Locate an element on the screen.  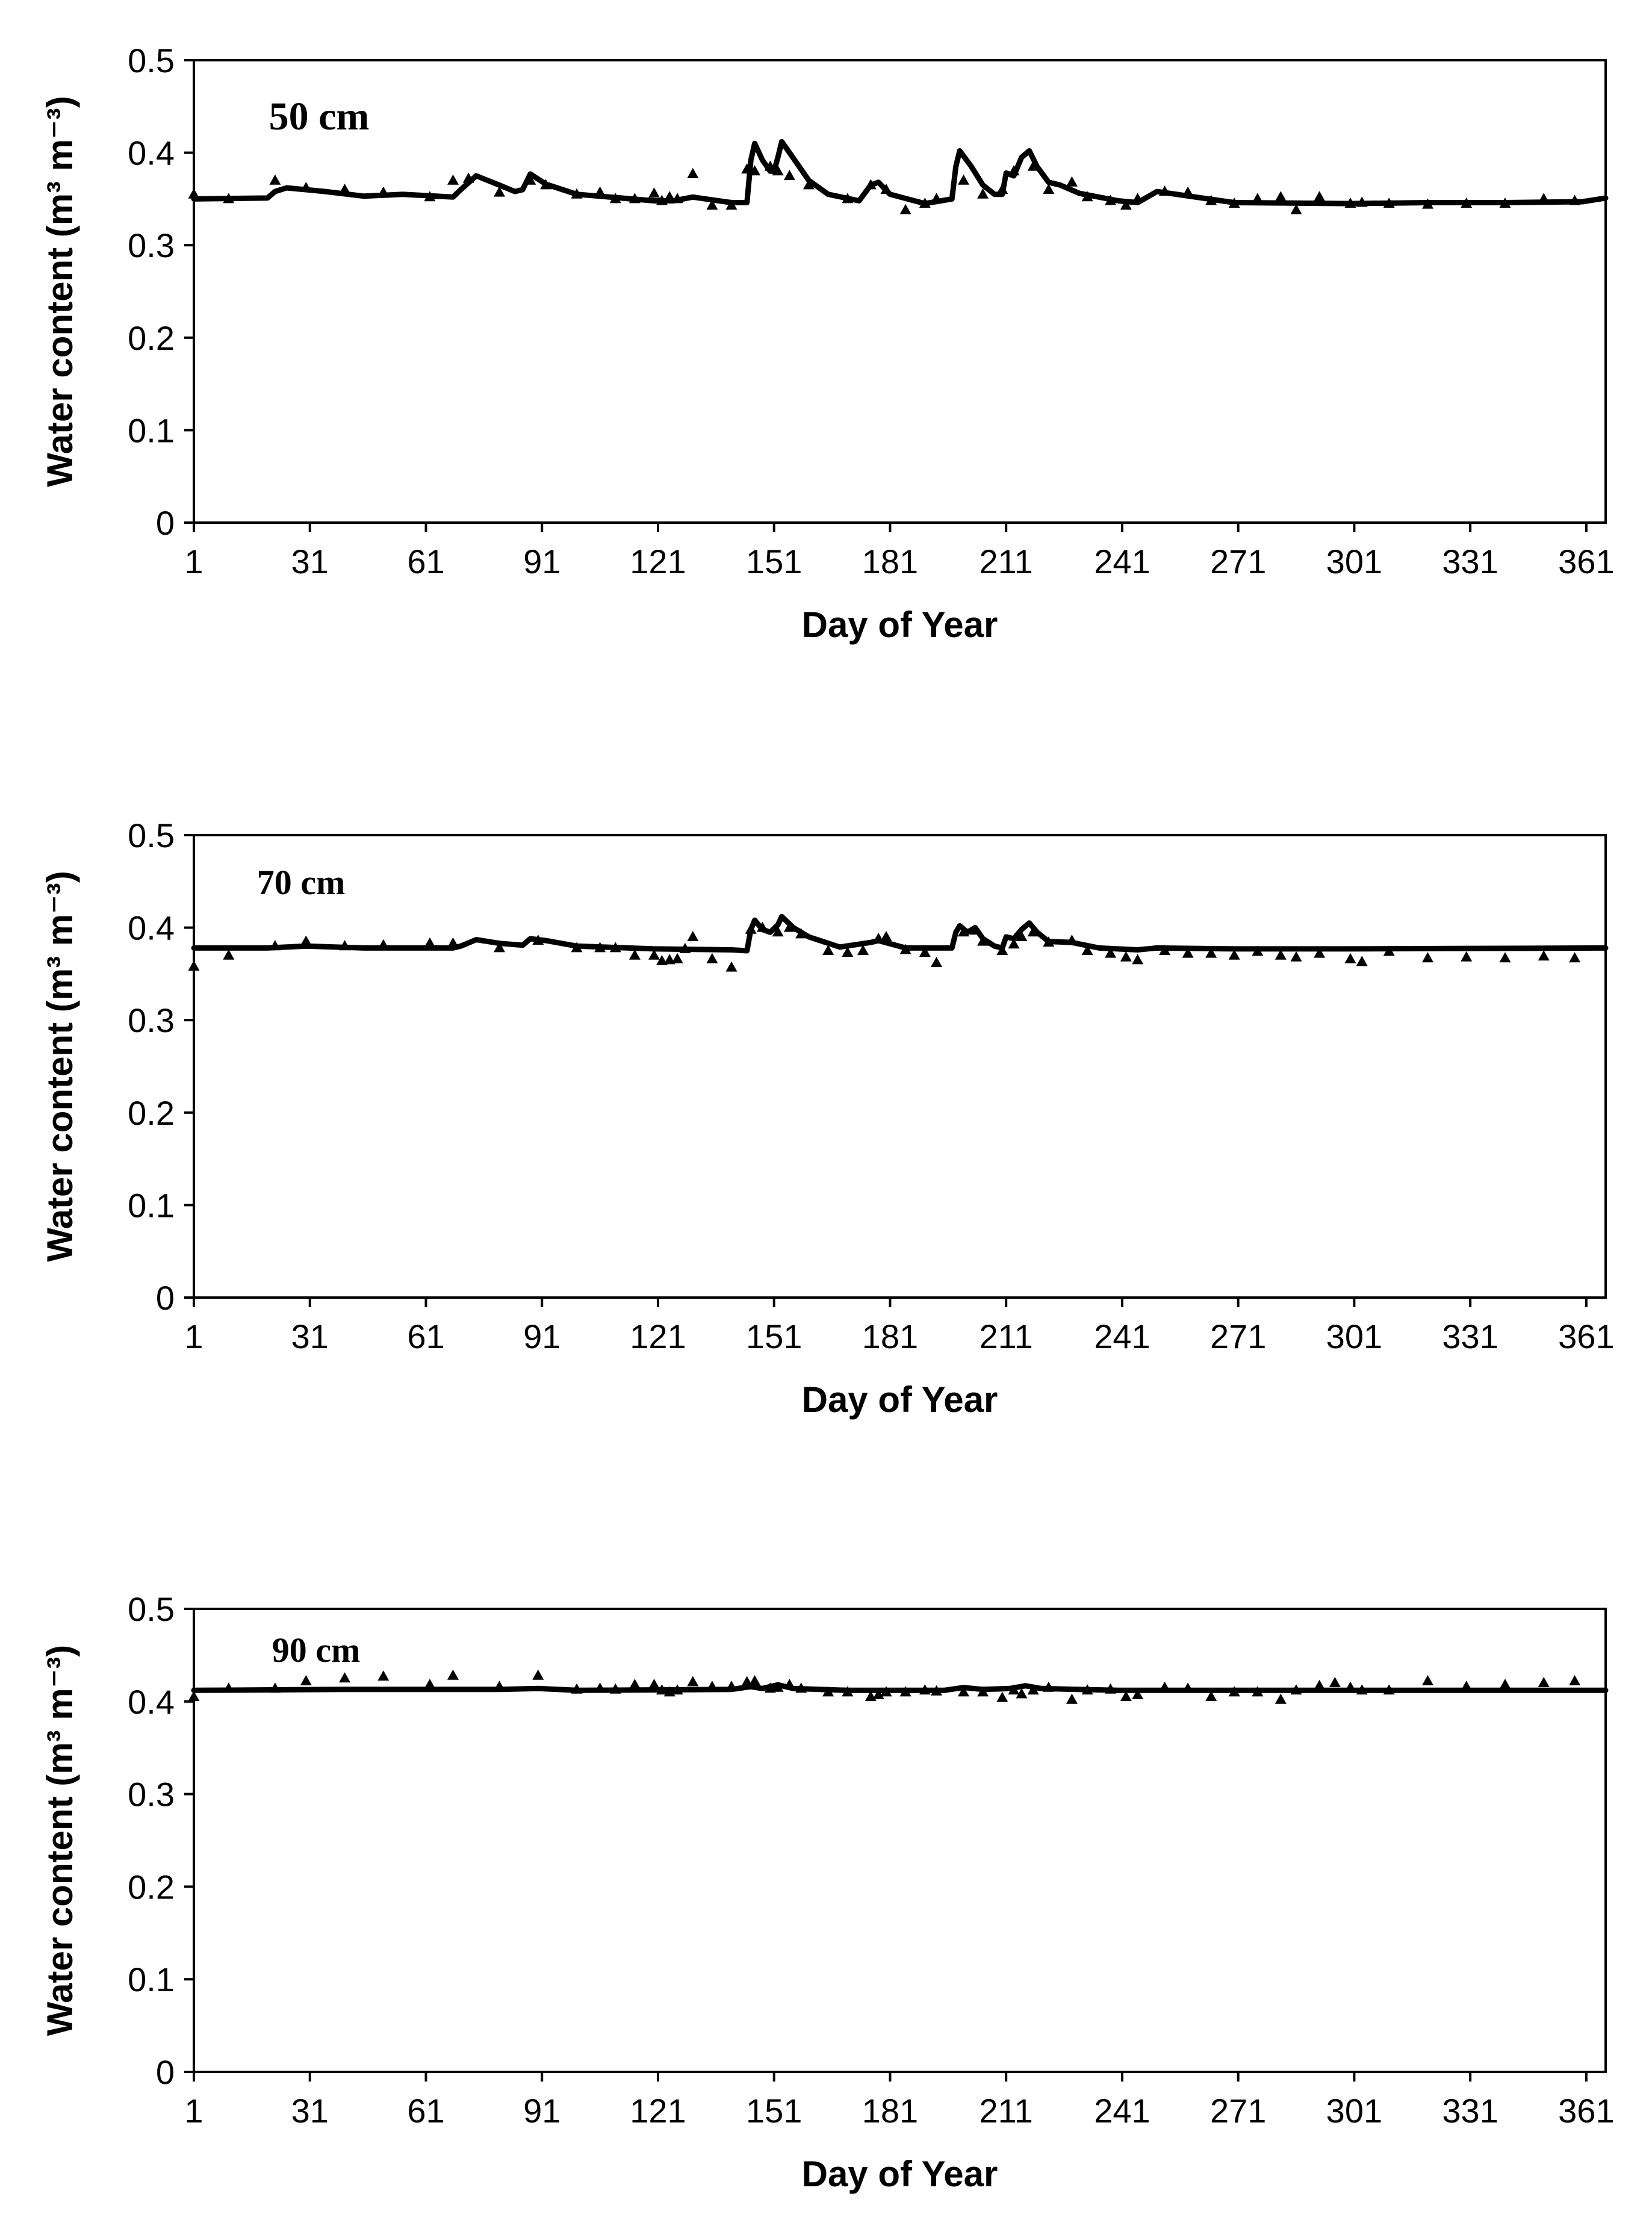
x-tick-label: 331 is located at coordinates (1470, 561).